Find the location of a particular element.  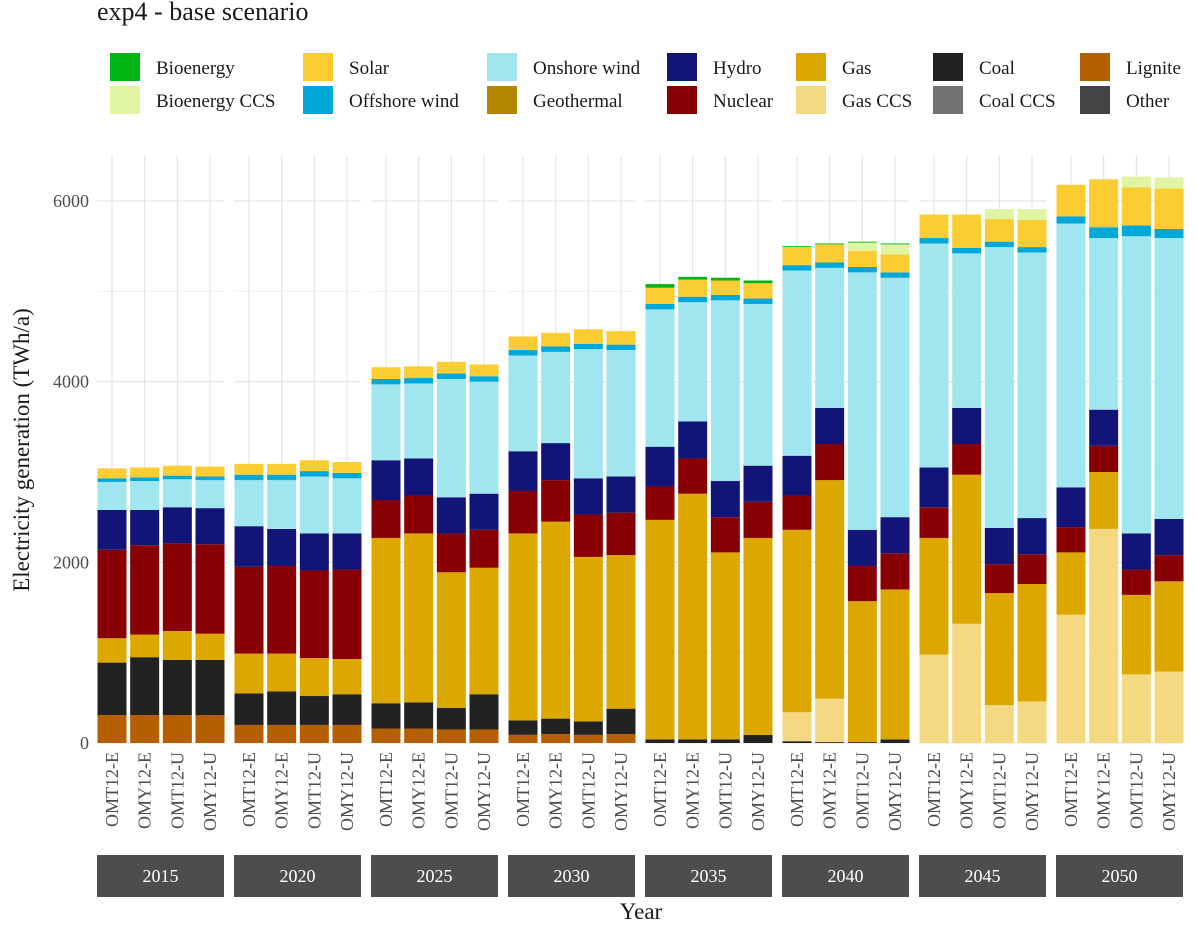

bar-2020-omy12-u is located at coordinates (347, 602).